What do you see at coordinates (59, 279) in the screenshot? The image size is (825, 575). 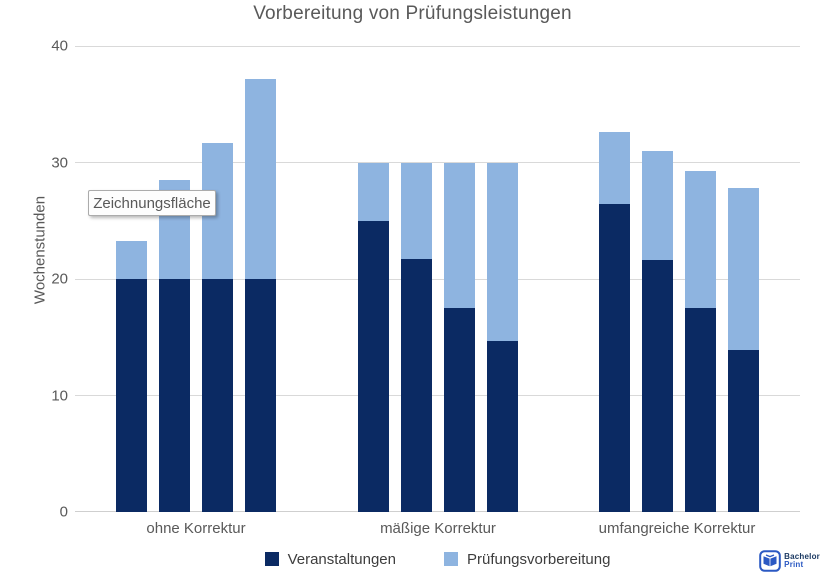 I see `y-tick-label-20: 20` at bounding box center [59, 279].